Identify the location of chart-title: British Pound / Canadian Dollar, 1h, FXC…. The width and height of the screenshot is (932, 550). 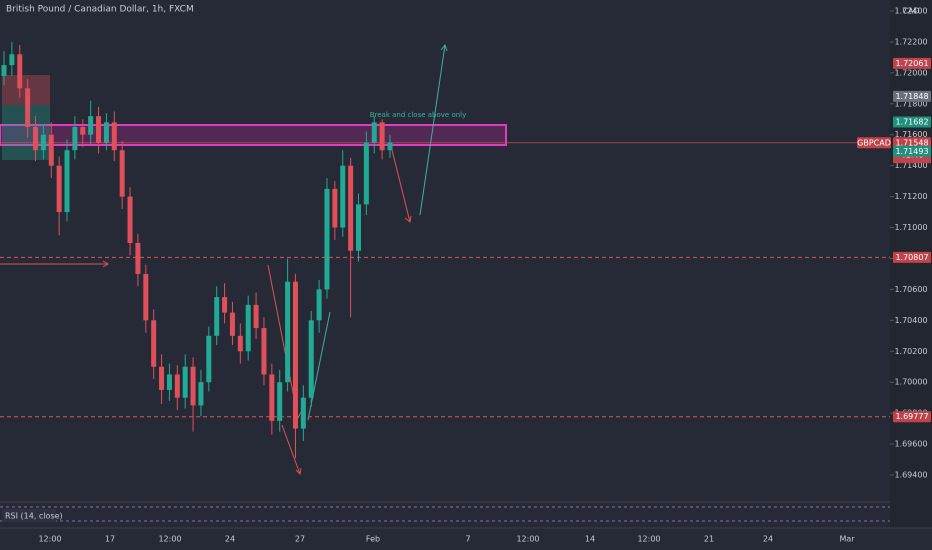
(100, 10).